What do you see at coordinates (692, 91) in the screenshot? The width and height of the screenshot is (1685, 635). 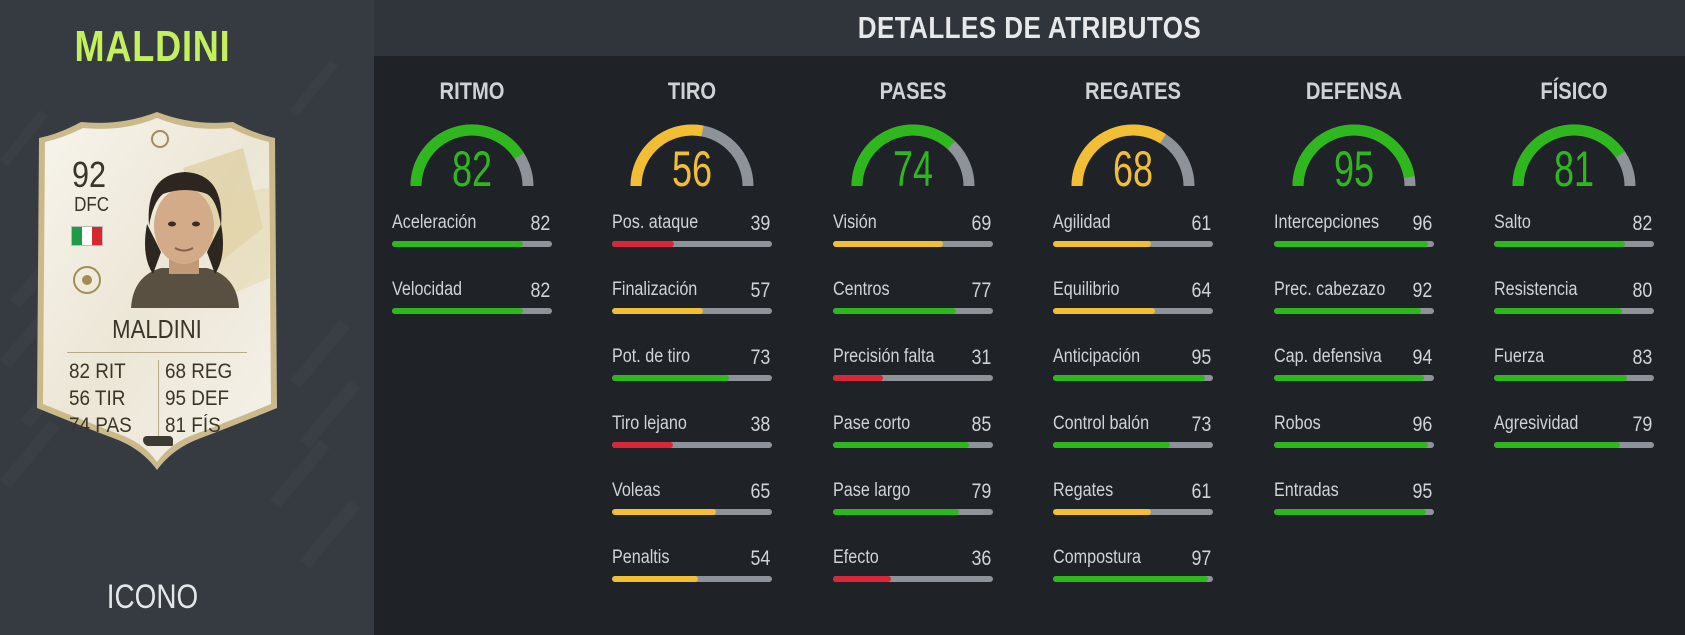 I see `category-title: TIRO` at bounding box center [692, 91].